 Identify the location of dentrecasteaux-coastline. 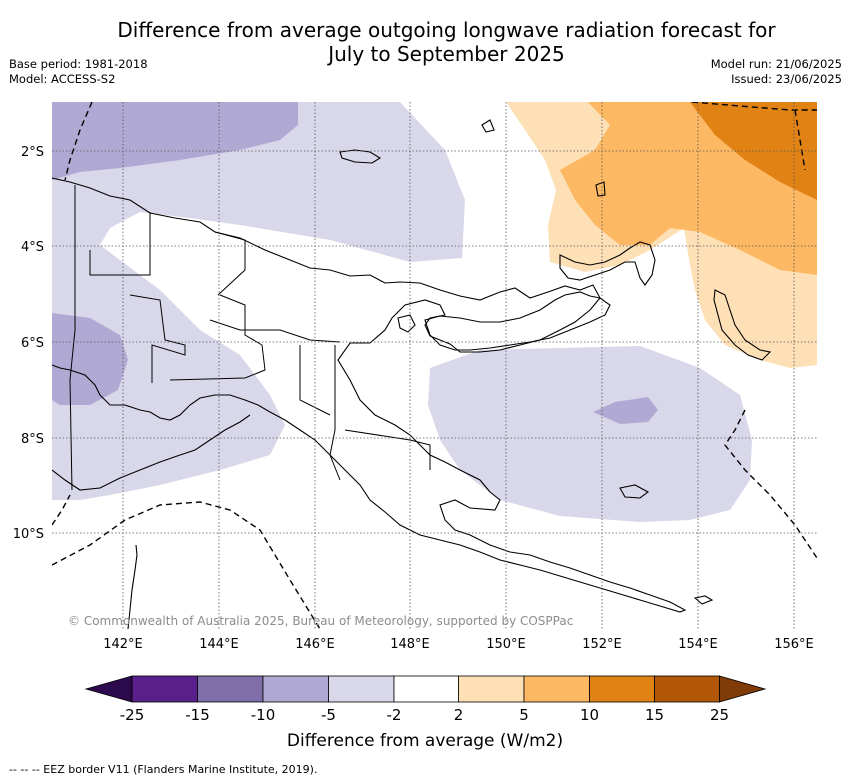
(634, 491).